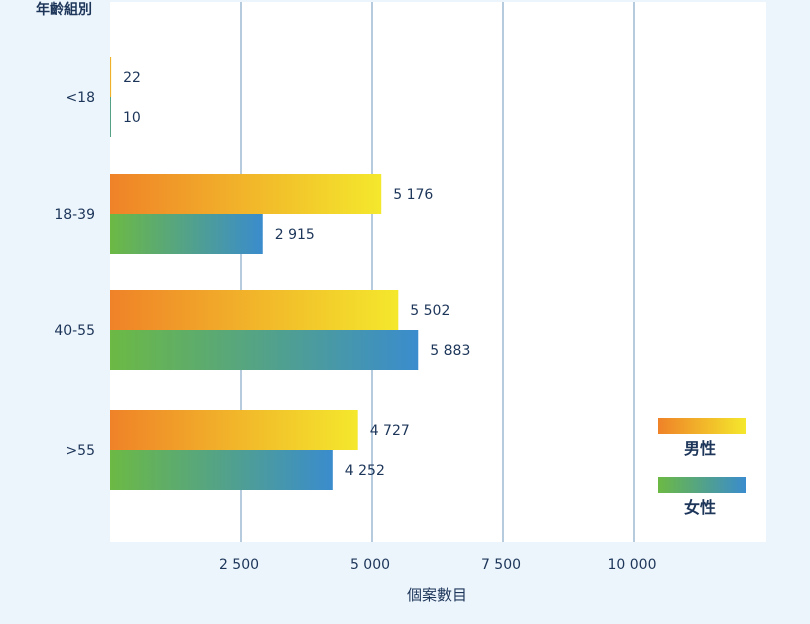 The height and width of the screenshot is (624, 810). Describe the element at coordinates (370, 565) in the screenshot. I see `x-tick-label: 5 000` at that location.